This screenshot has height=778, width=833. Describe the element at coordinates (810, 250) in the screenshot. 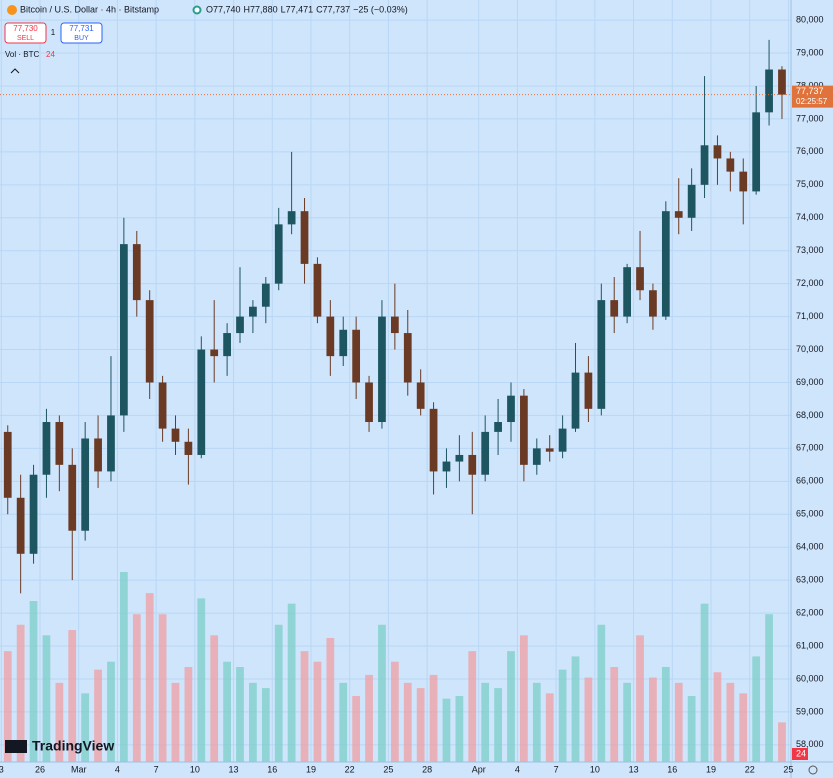

I see `y-tick-label: 73,000` at that location.